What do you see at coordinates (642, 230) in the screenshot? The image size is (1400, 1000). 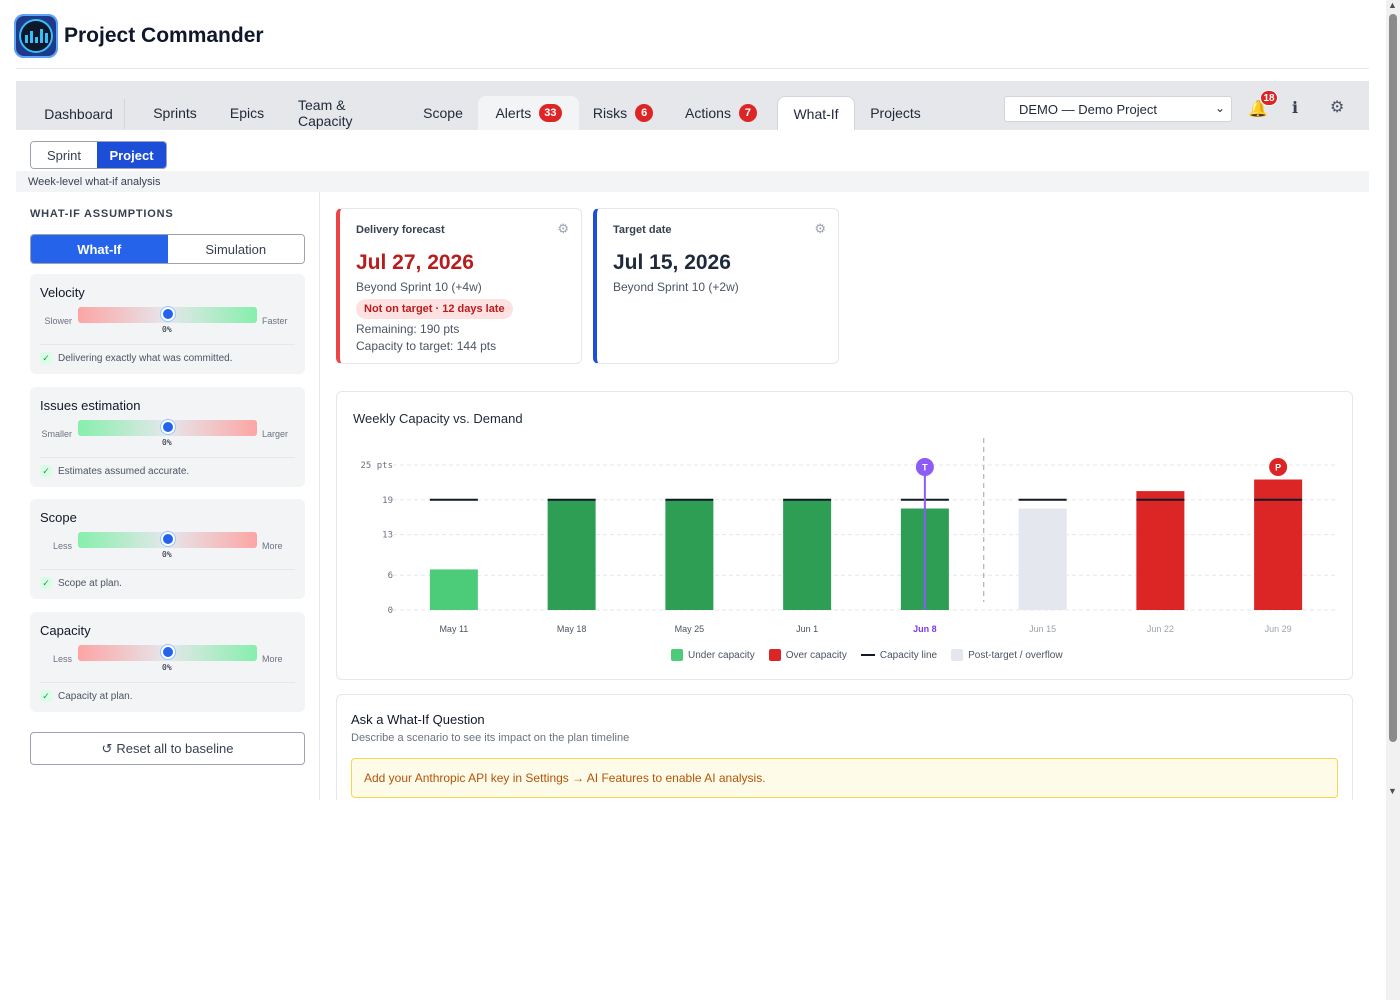 I see `kpi-label: Target date` at bounding box center [642, 230].